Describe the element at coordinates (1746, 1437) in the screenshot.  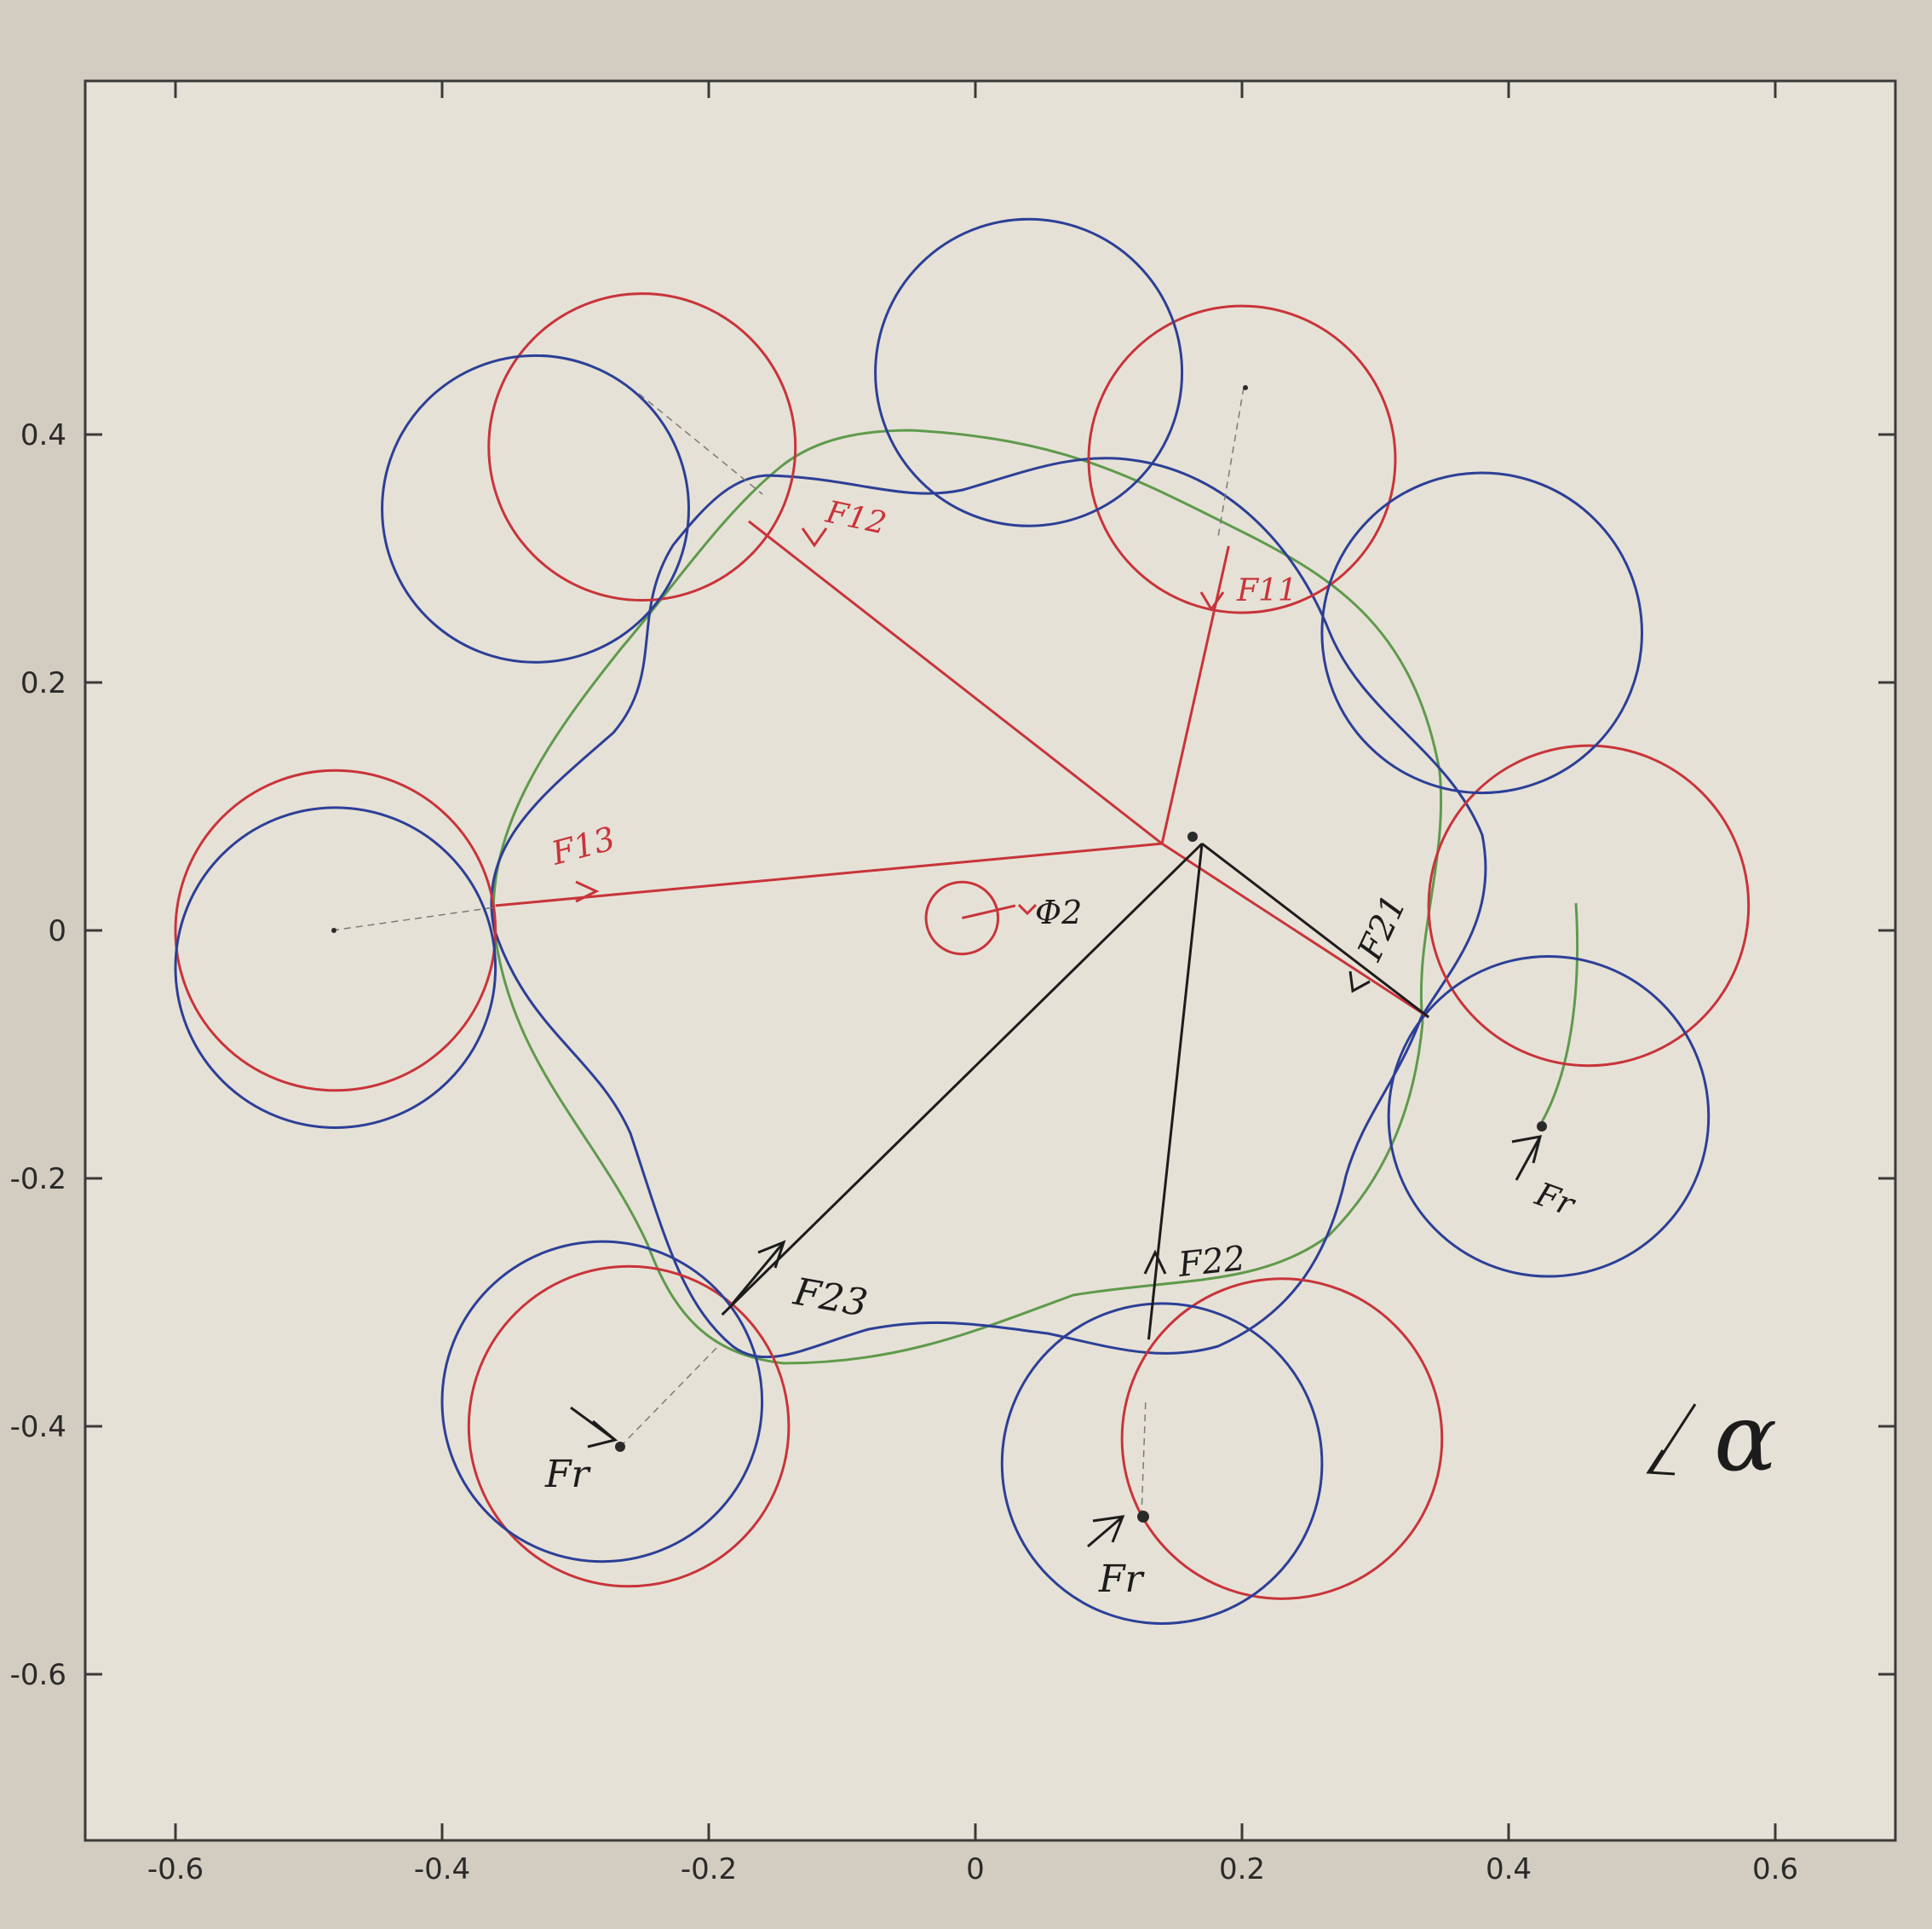
I see `label-alpha: α` at that location.